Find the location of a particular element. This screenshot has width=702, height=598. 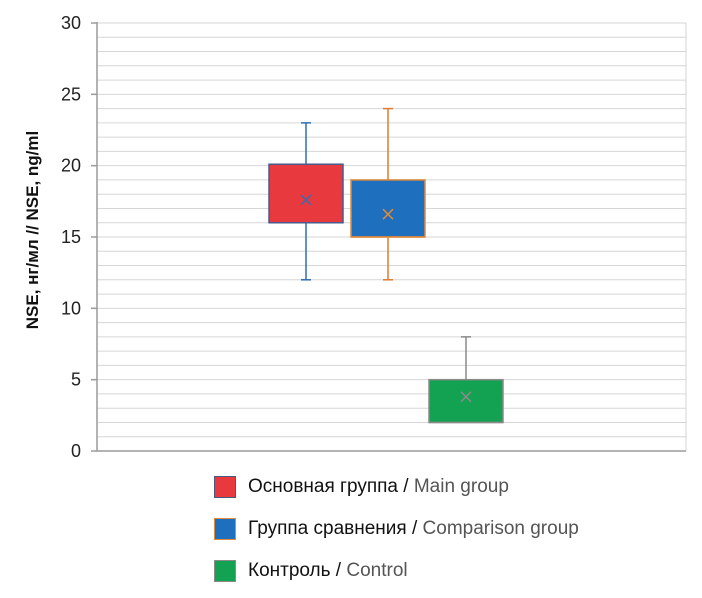

legend-swatch-main-group is located at coordinates (225, 487).